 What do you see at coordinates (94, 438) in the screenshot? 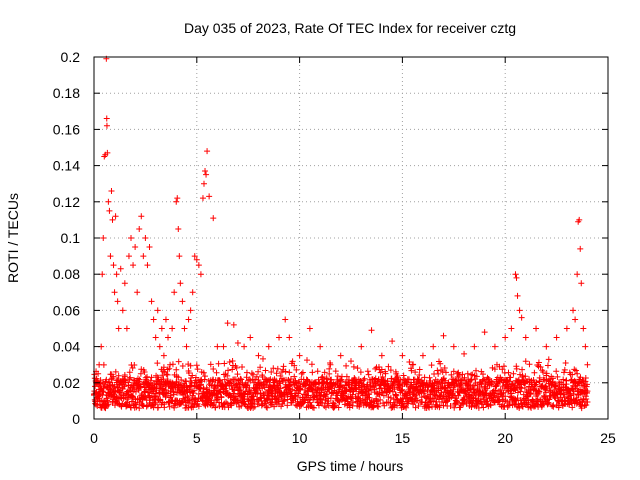
I see `x-tick-label: 0` at bounding box center [94, 438].